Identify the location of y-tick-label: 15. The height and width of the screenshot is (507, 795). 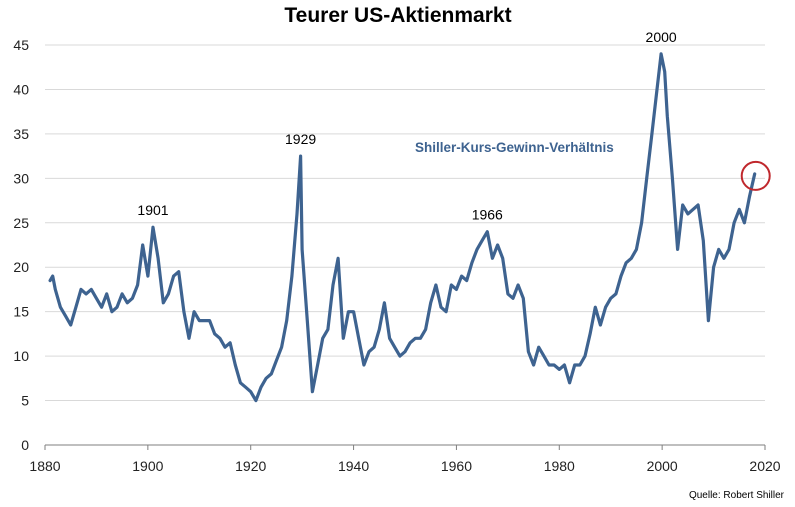
(21, 312).